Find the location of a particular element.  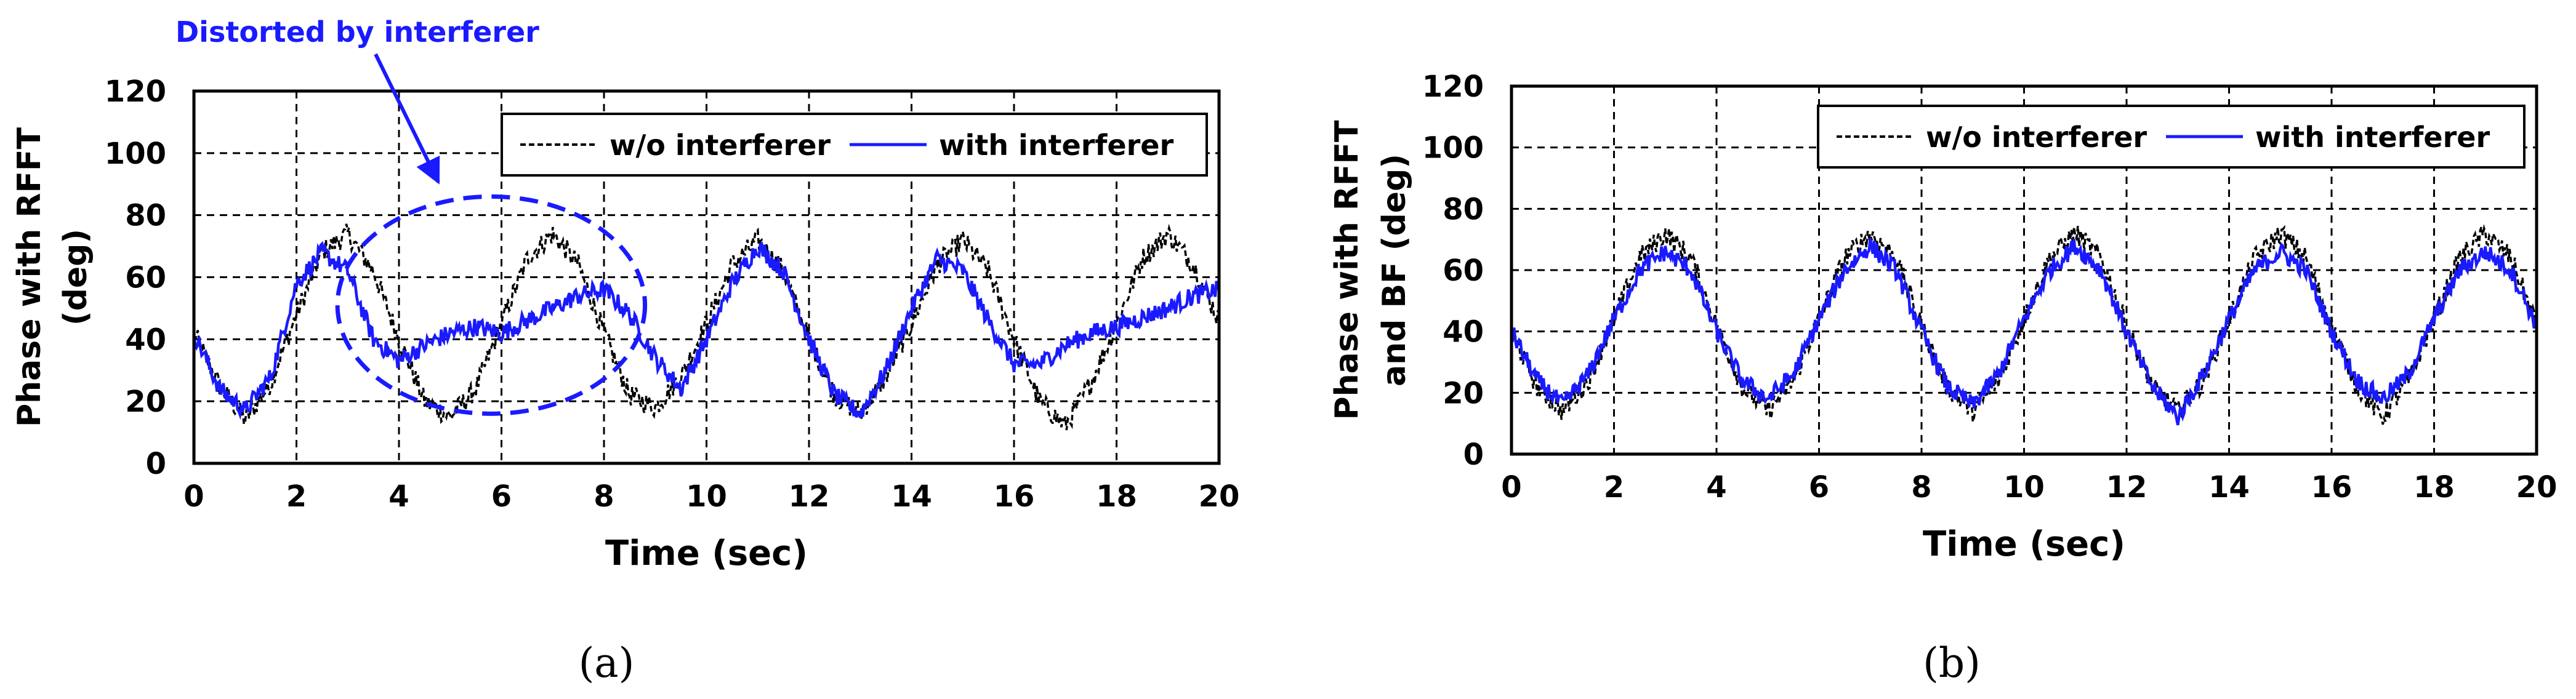

series-line-wo-interferer is located at coordinates (706, 327).